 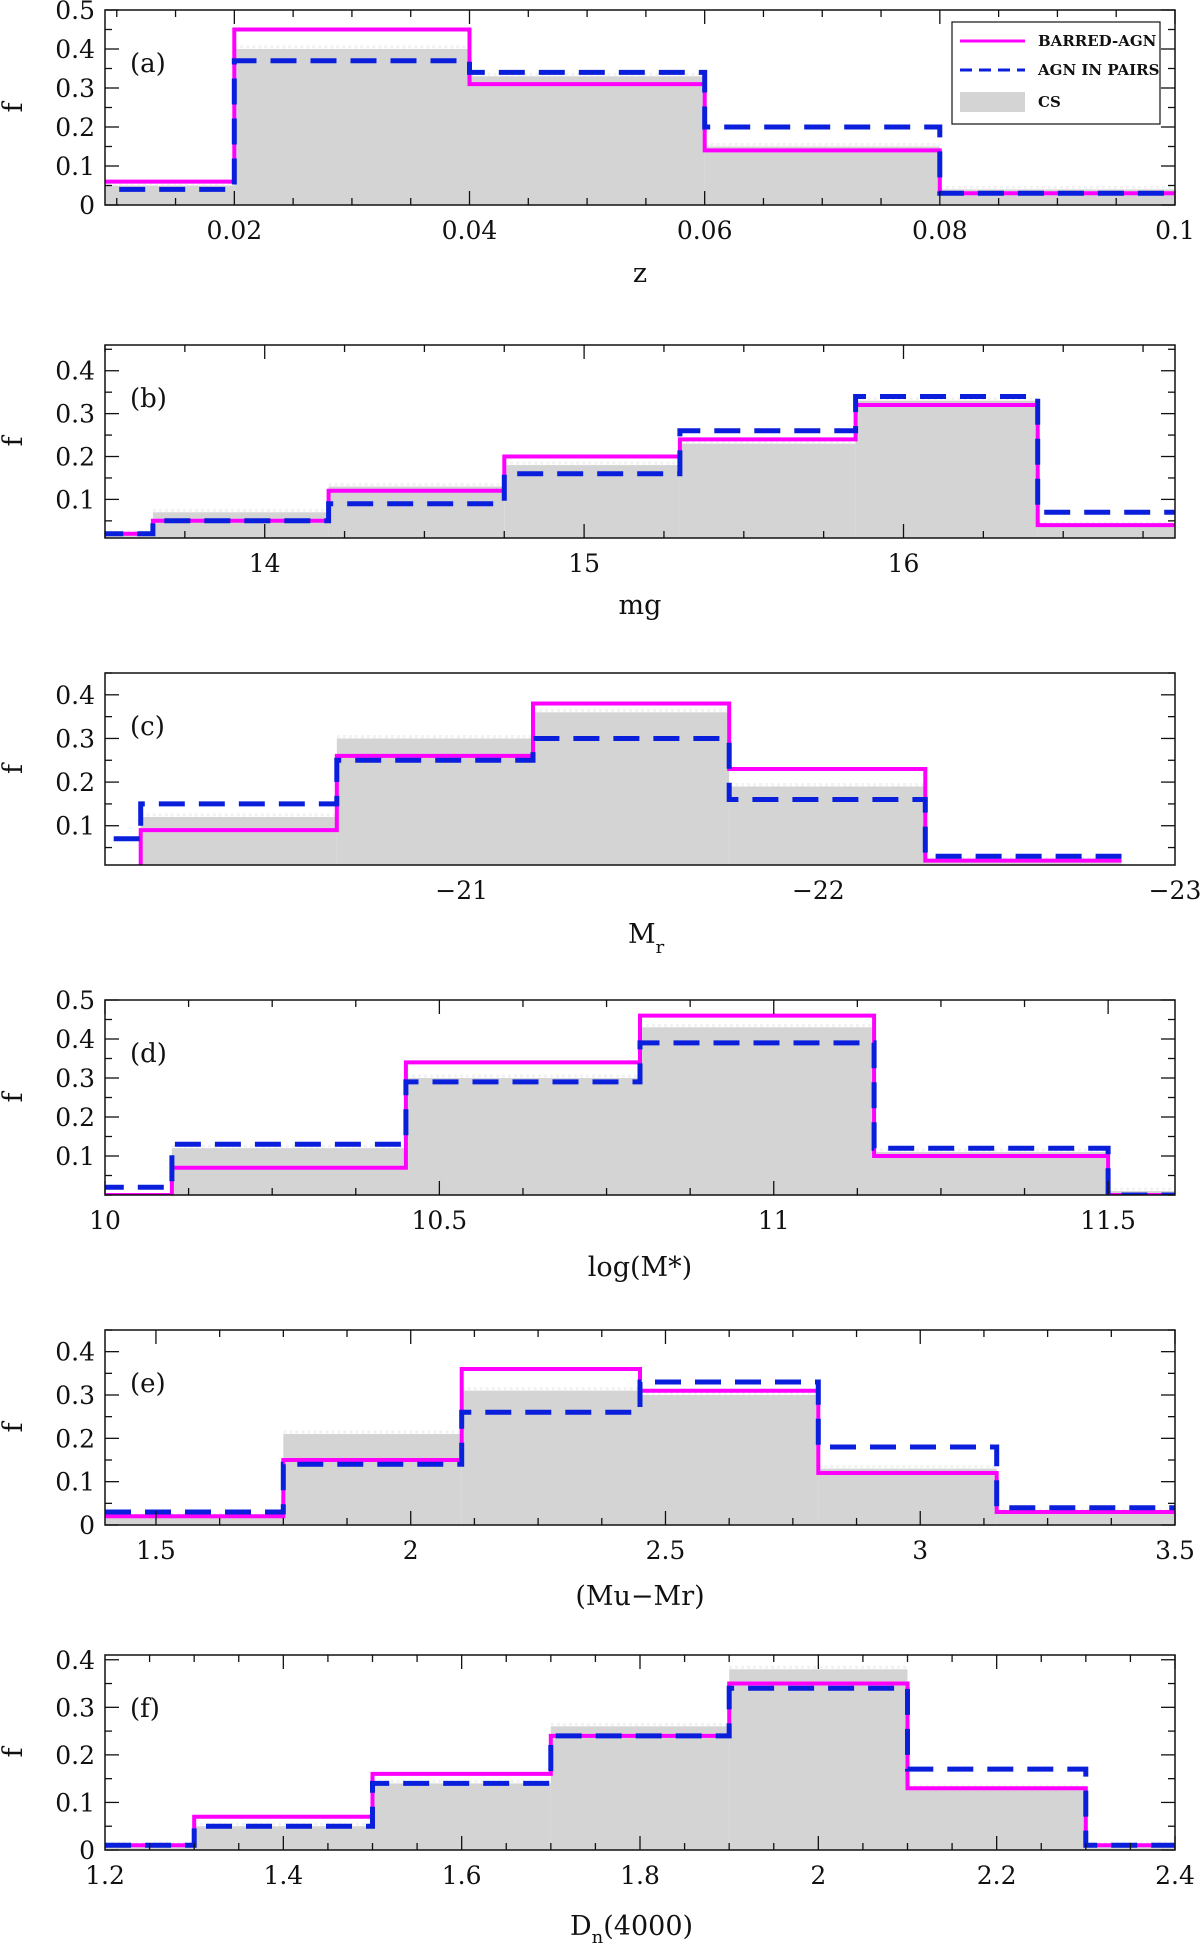 What do you see at coordinates (148, 64) in the screenshot?
I see `panel-label: (a)` at bounding box center [148, 64].